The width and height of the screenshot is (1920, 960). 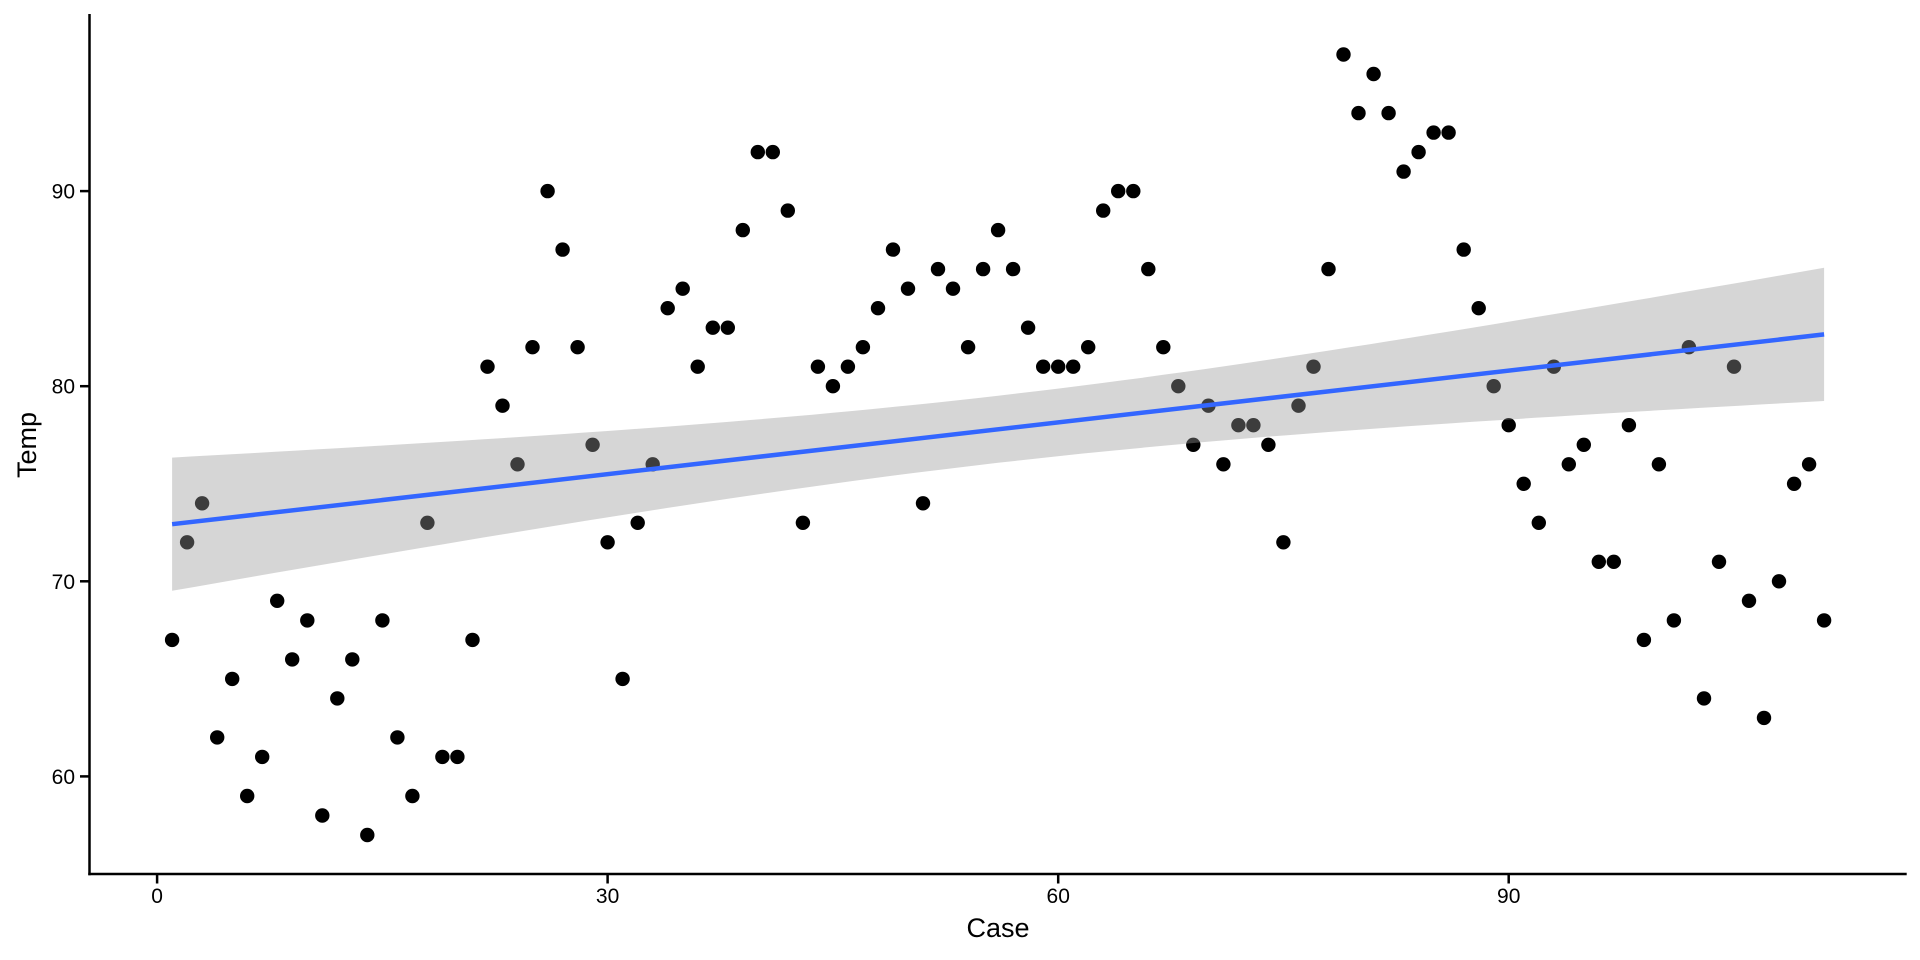 What do you see at coordinates (157, 896) in the screenshot?
I see `x-tick-label: 0` at bounding box center [157, 896].